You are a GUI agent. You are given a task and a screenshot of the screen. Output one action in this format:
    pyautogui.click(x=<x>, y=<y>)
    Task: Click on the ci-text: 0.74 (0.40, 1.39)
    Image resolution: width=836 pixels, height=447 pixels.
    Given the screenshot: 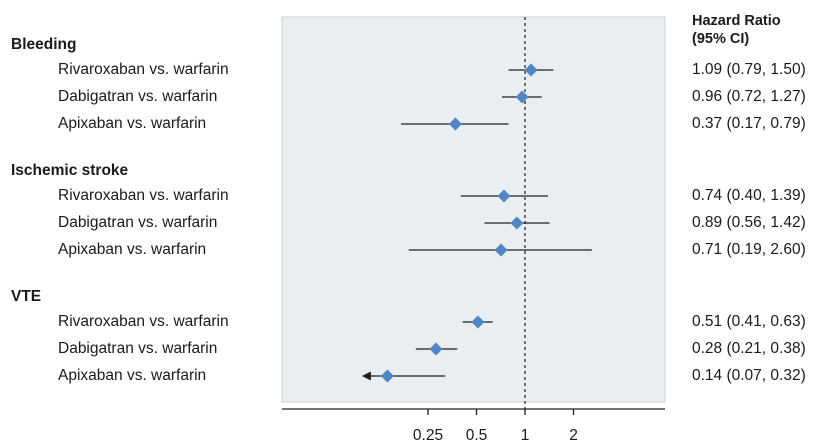 What is the action you would take?
    pyautogui.click(x=749, y=195)
    